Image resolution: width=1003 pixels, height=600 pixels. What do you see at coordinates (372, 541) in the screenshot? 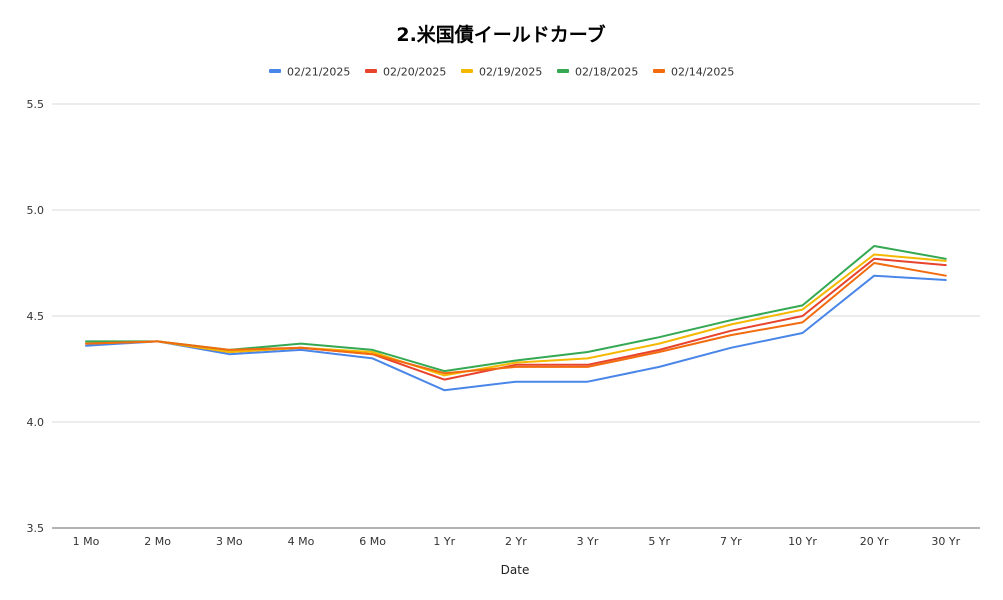
I see `x-tick-label: 6 Mo` at bounding box center [372, 541].